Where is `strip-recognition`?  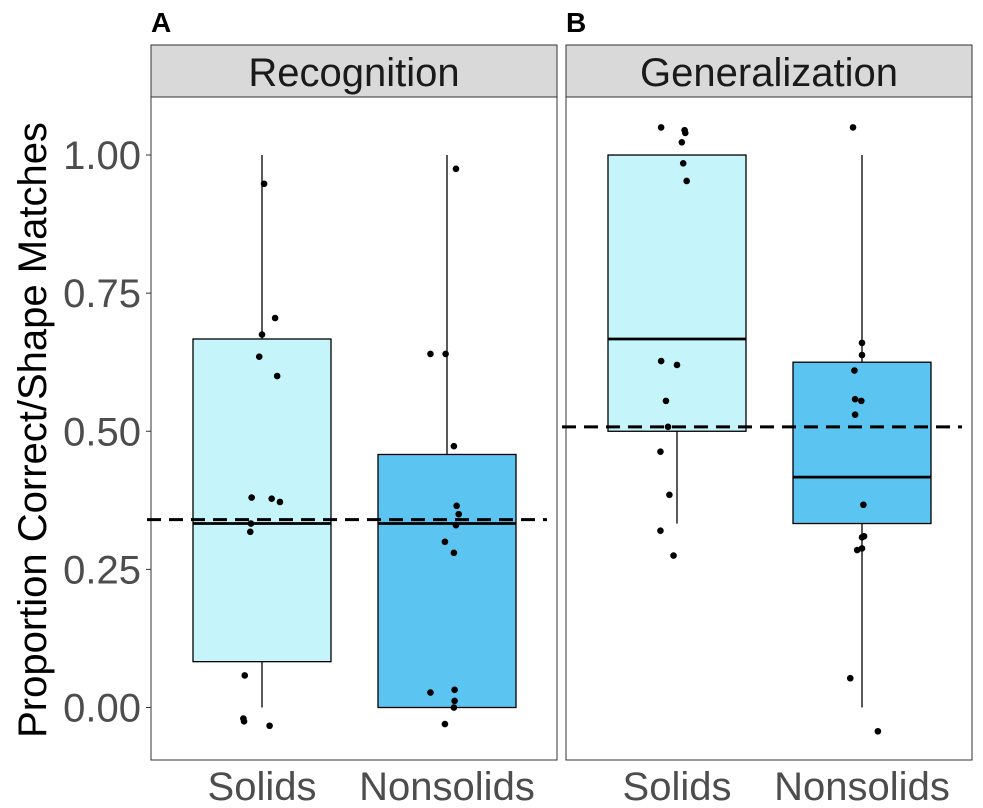
strip-recognition is located at coordinates (354, 71).